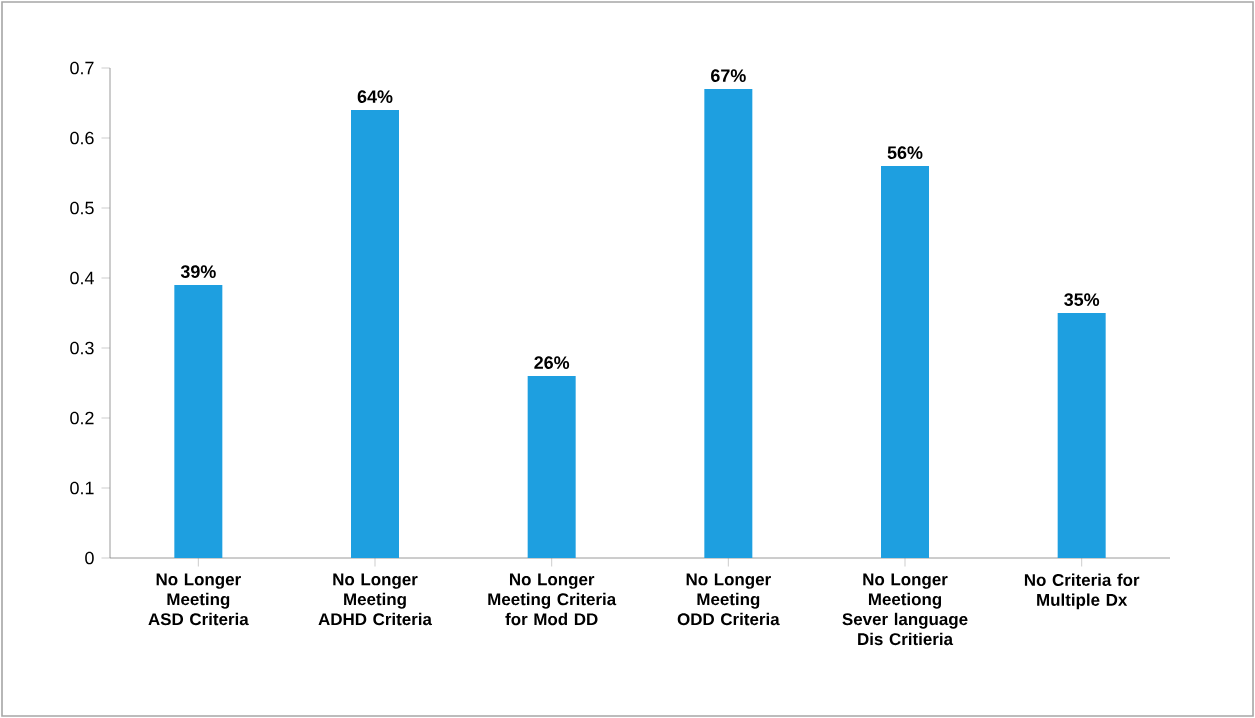 This screenshot has height=718, width=1255. Describe the element at coordinates (375, 96) in the screenshot. I see `data-label: 64%` at that location.